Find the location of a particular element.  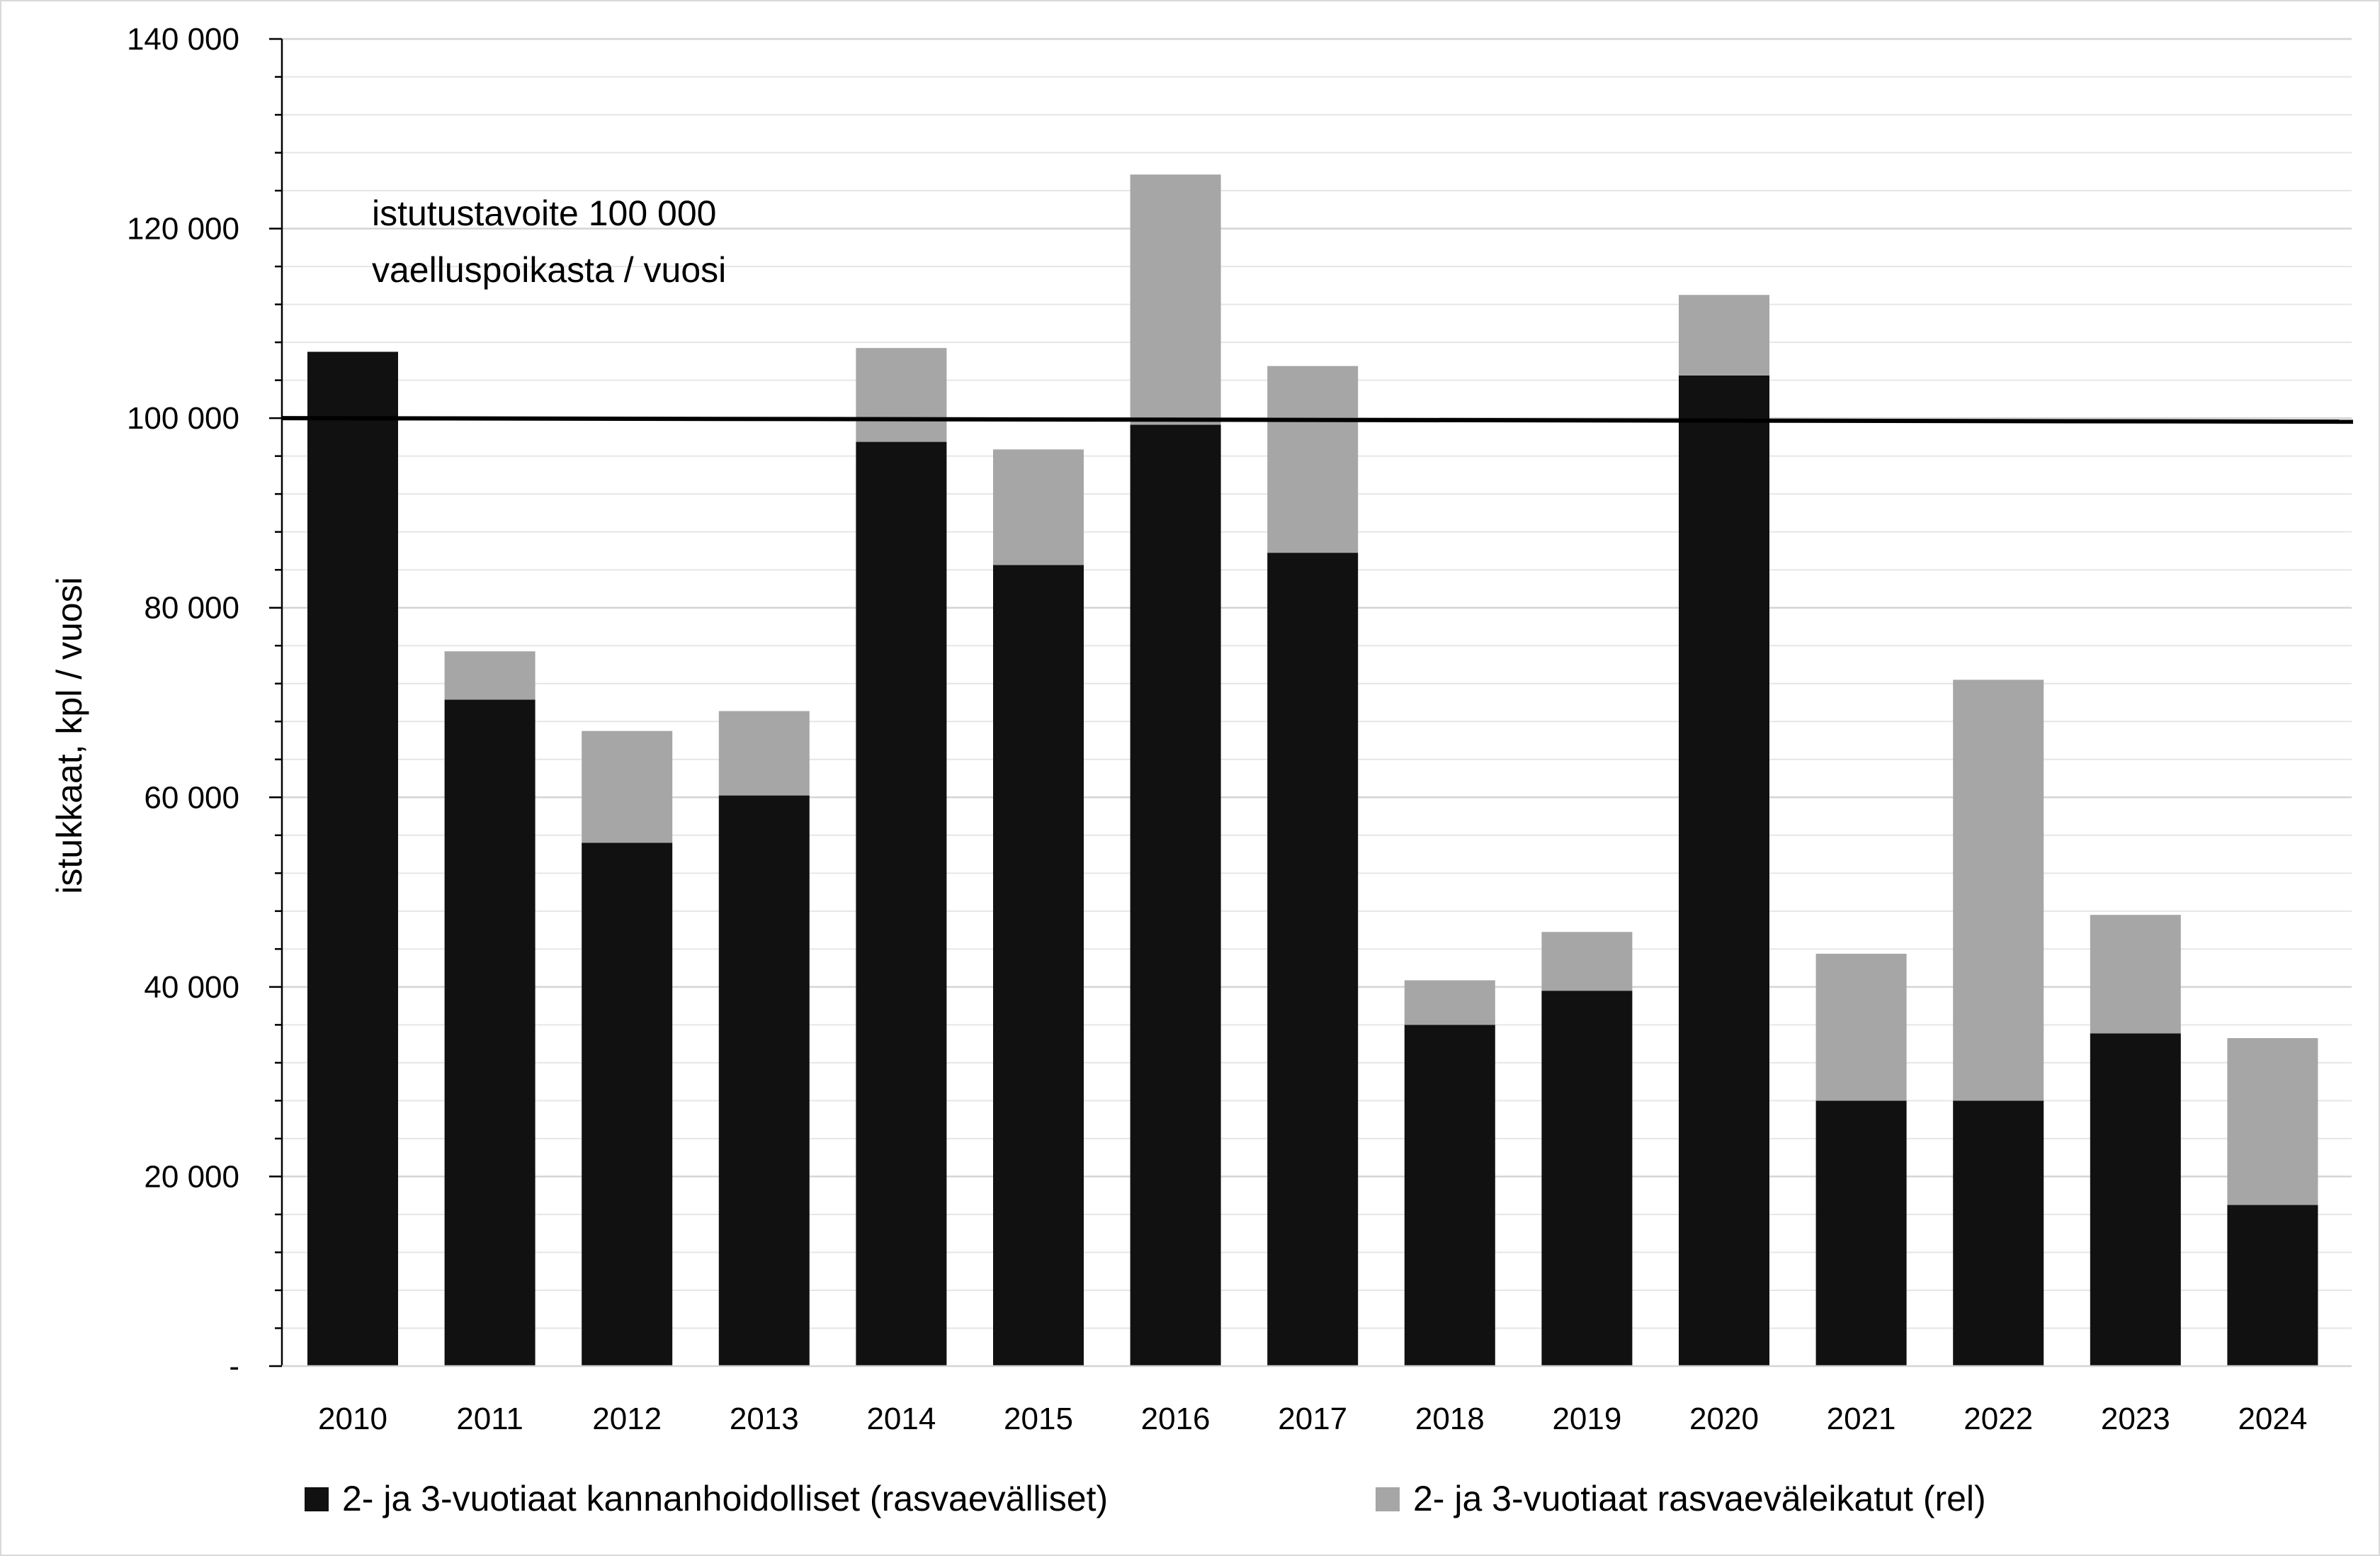

target-line is located at coordinates (1318, 420).